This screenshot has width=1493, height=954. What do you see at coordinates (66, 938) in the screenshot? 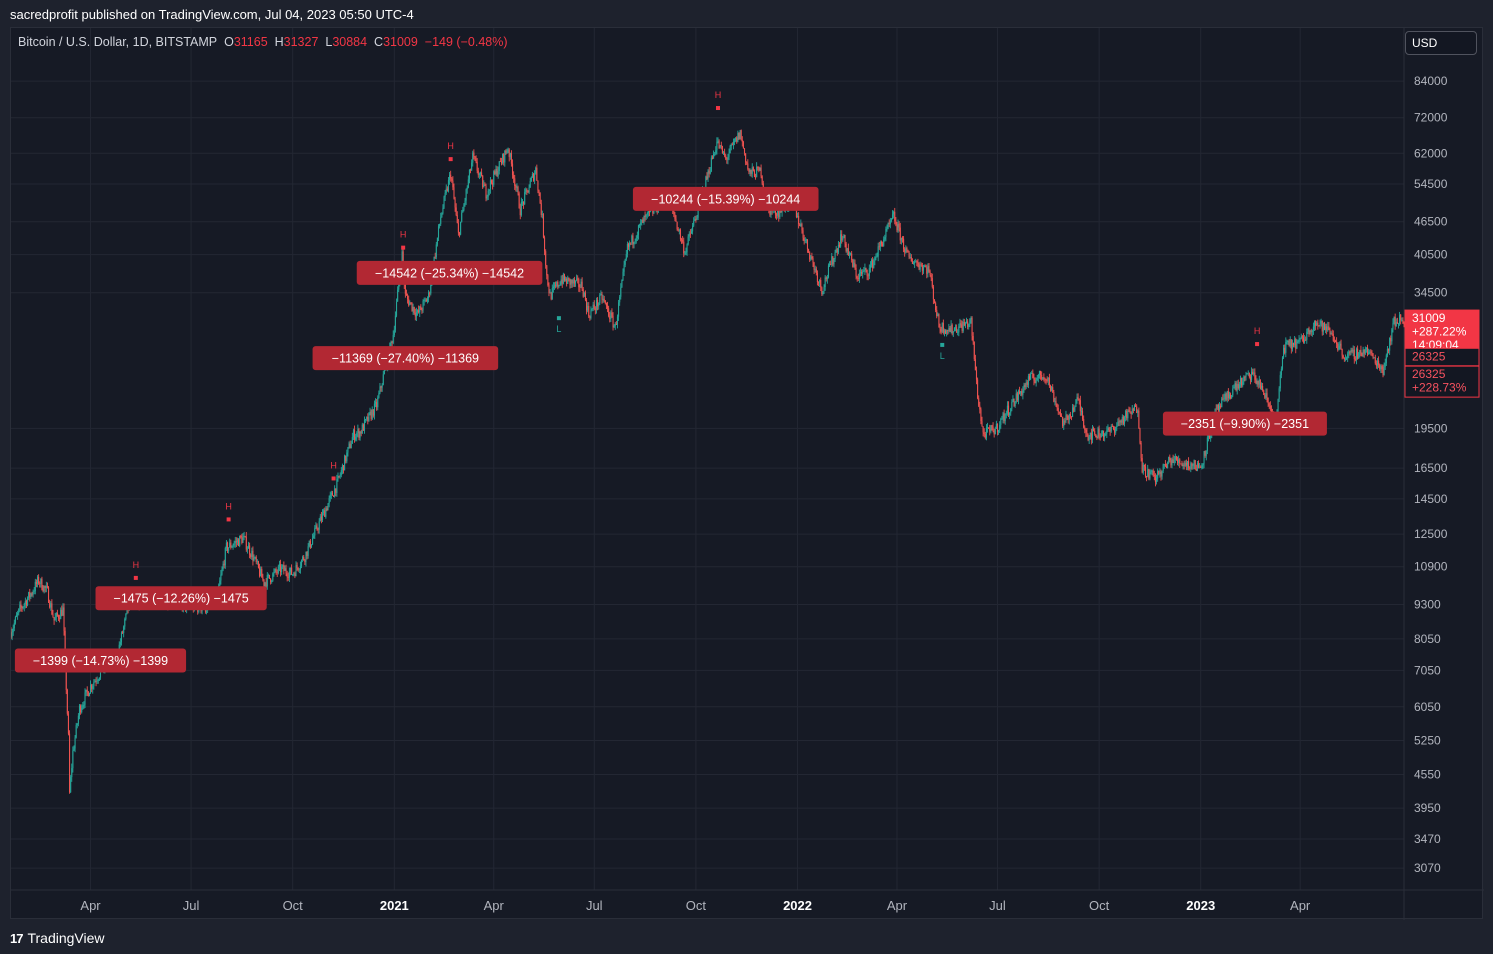
I see `footer-brand: TradingView` at bounding box center [66, 938].